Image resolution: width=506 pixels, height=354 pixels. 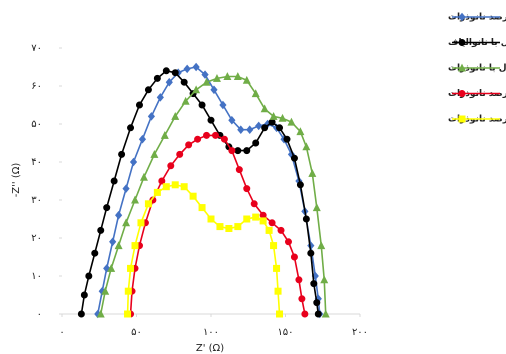 I want to click on y-tick-label: ۲۰, so click(x=36, y=238).